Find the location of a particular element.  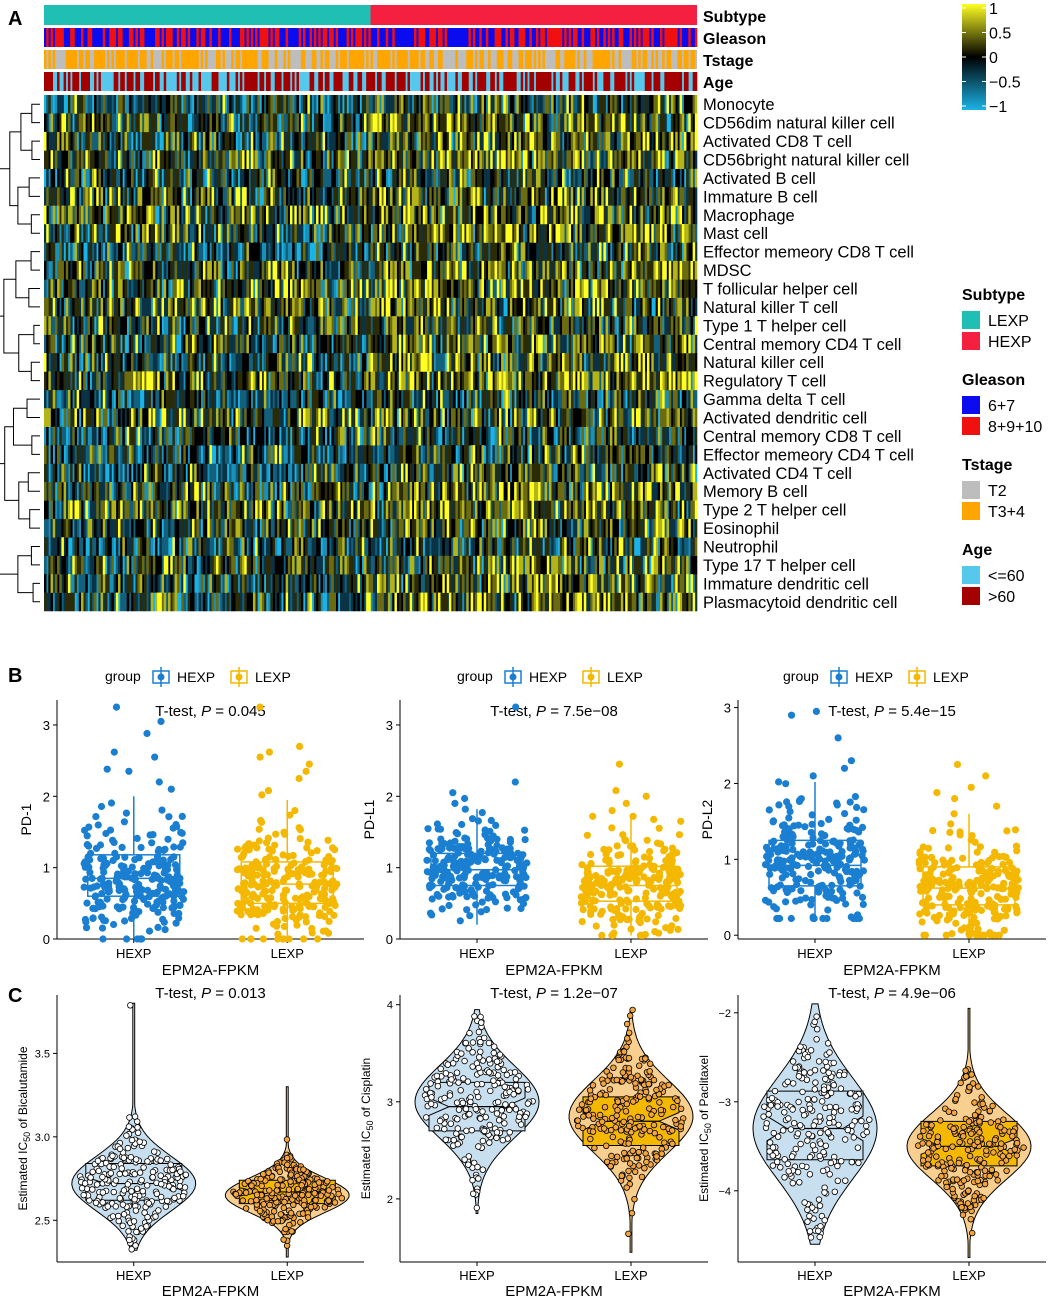

box is located at coordinates (969, 874).